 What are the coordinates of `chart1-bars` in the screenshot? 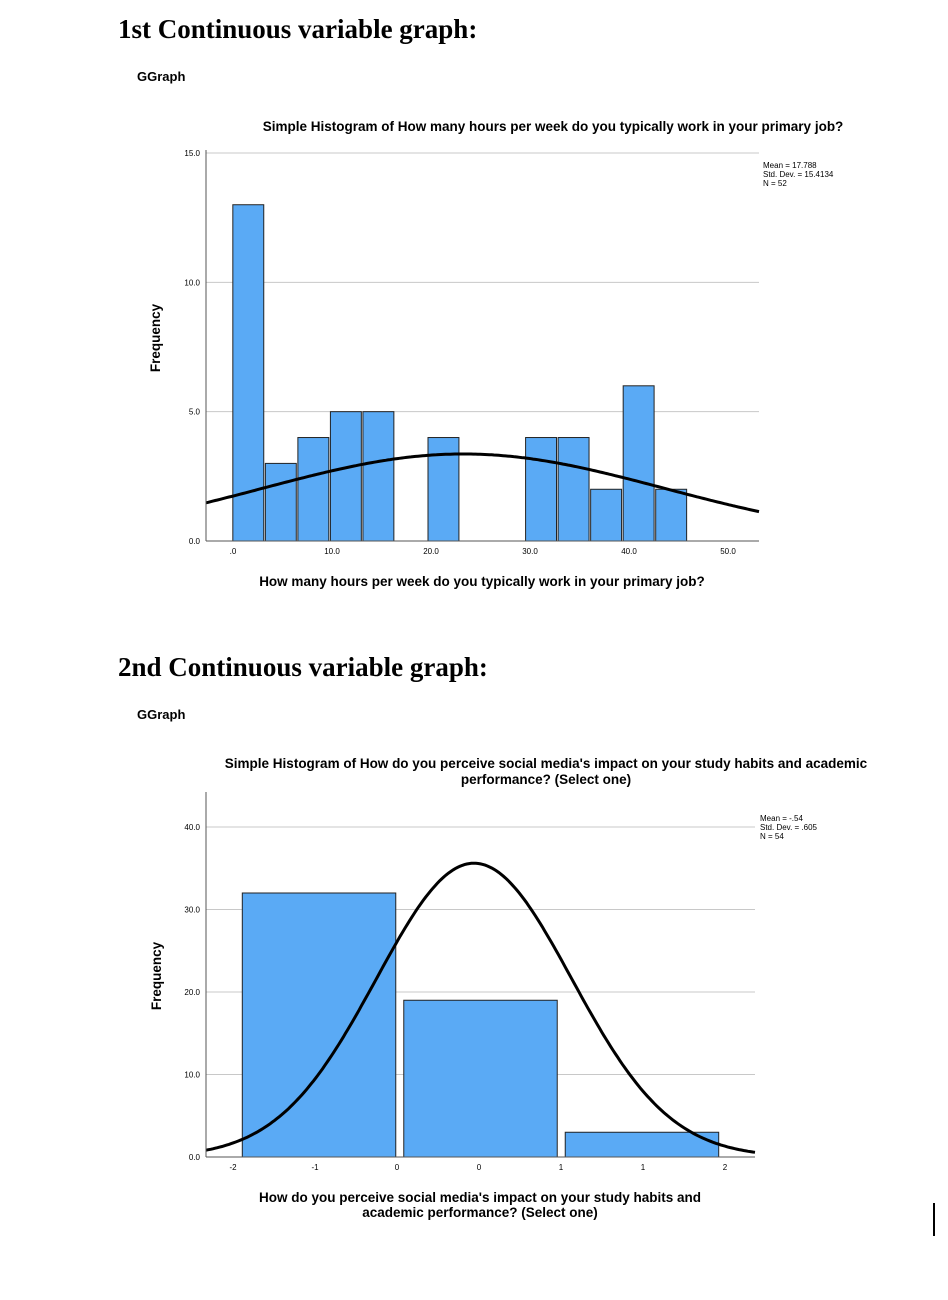 It's located at (460, 373).